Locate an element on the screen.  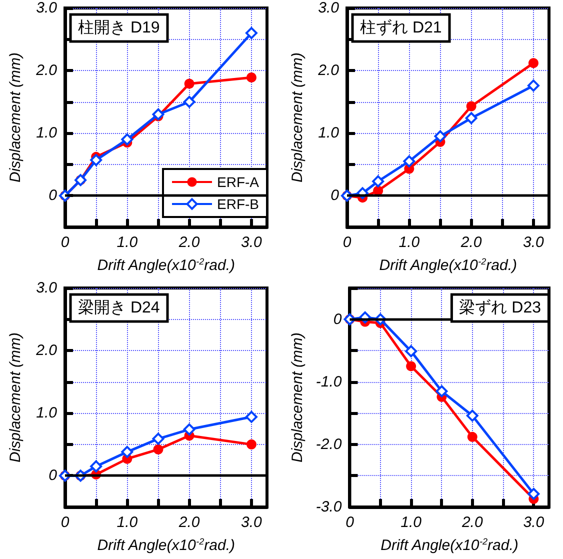
text: 梁開き D24 is located at coordinates (119, 307).